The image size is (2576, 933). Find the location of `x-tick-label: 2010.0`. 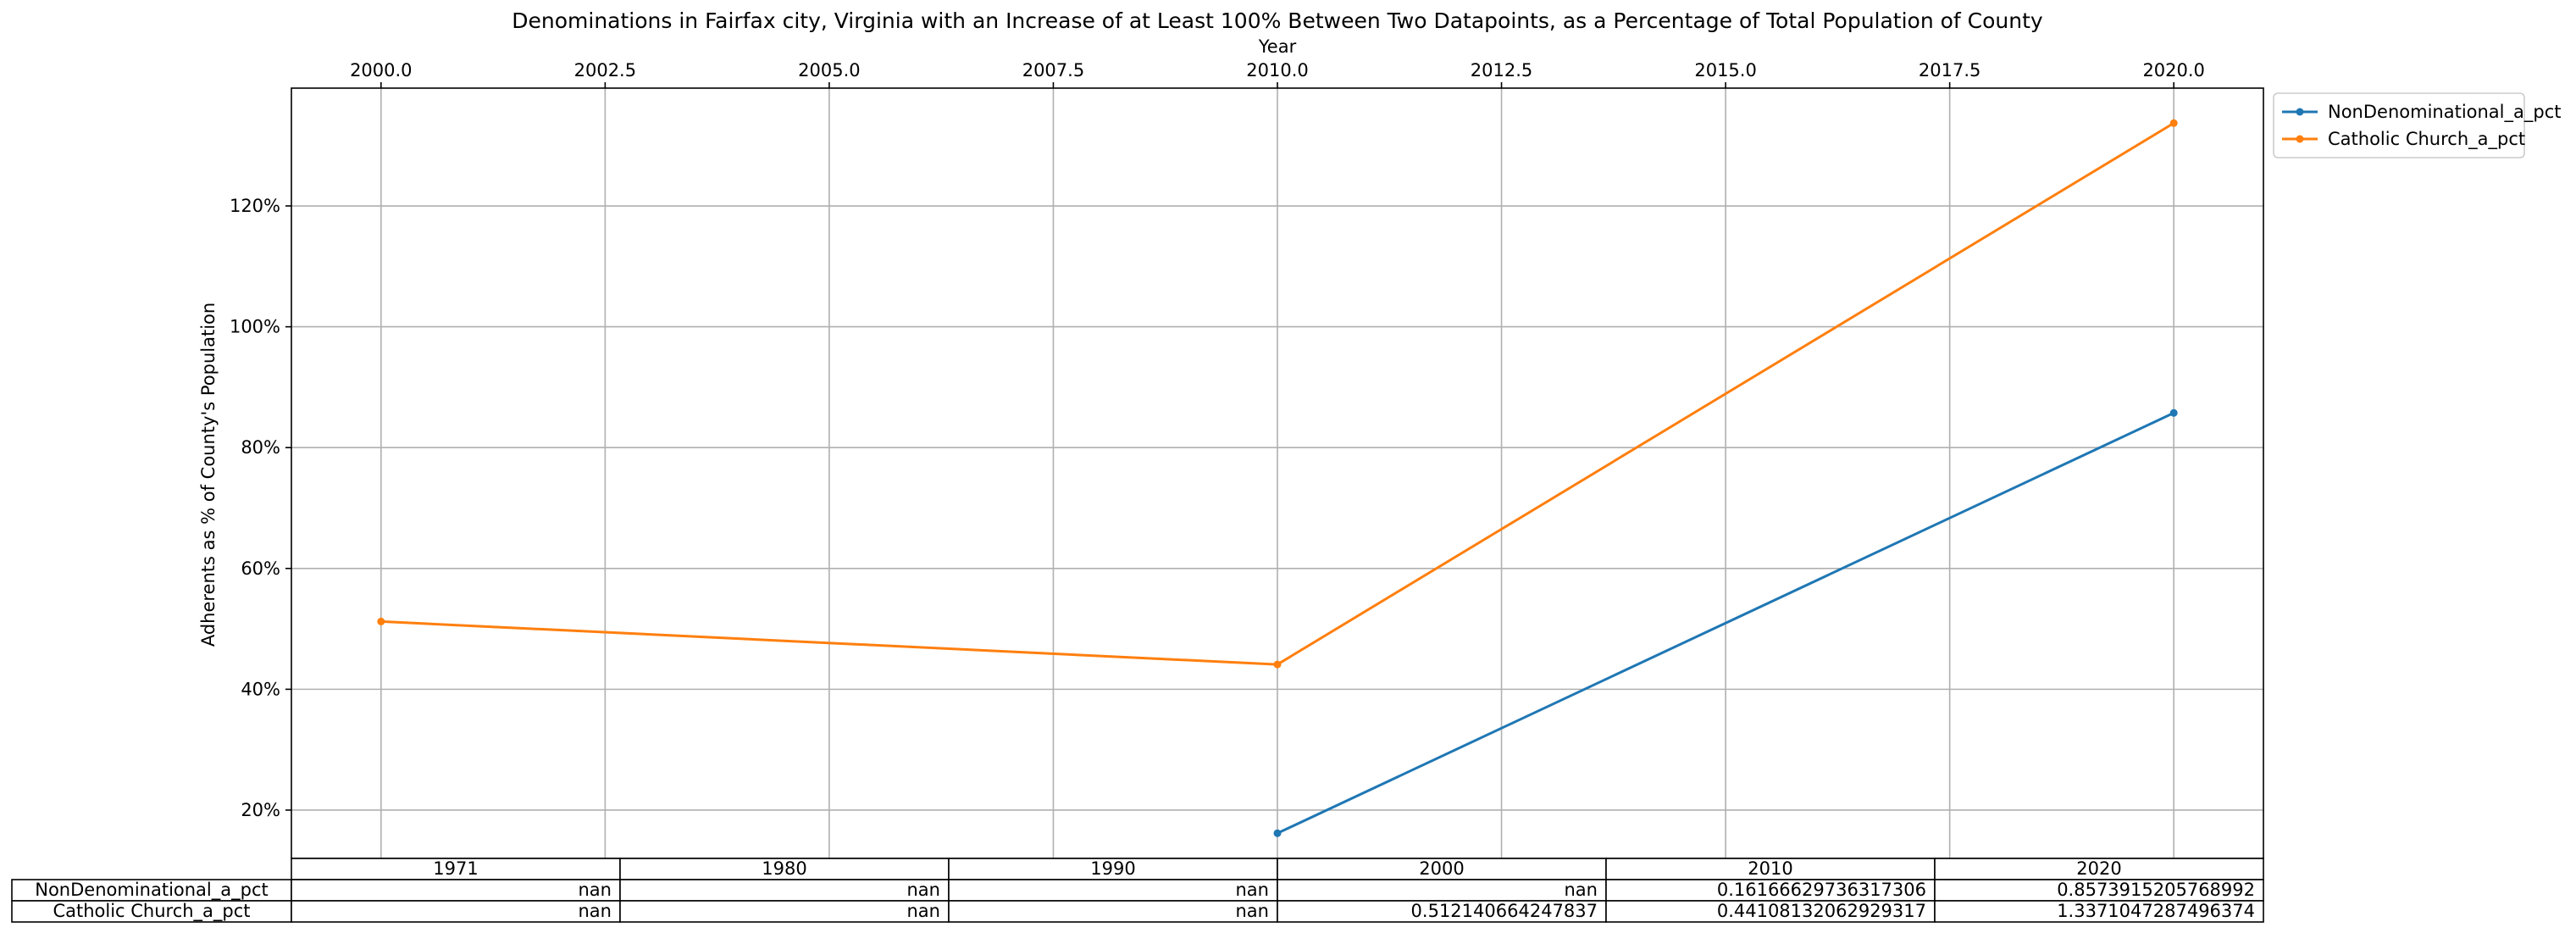

x-tick-label: 2010.0 is located at coordinates (1277, 70).